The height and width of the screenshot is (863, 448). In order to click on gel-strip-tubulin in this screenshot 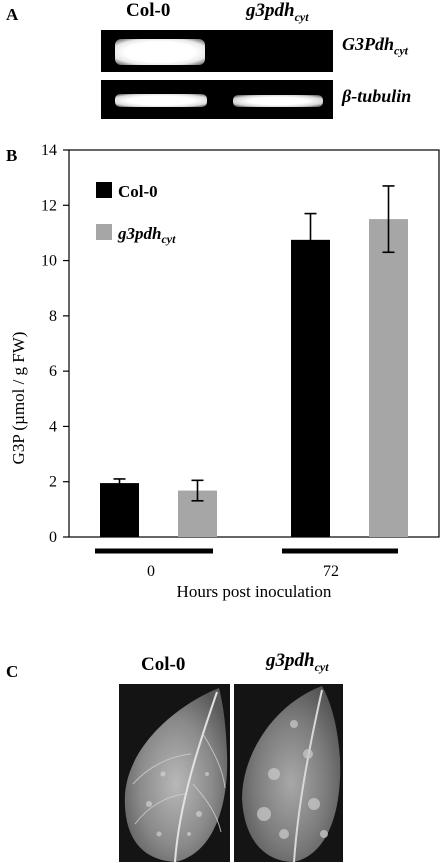, I will do `click(217, 99)`.